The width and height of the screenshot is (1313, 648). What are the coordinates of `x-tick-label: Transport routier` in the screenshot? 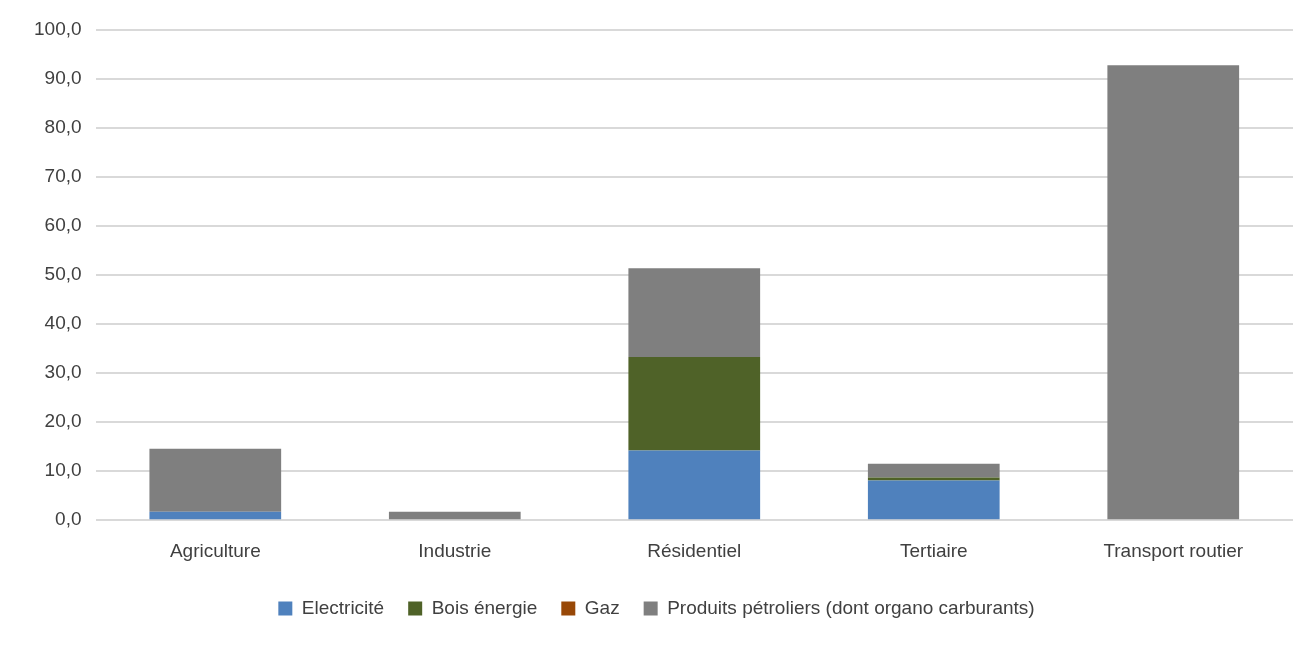 It's located at (1173, 550).